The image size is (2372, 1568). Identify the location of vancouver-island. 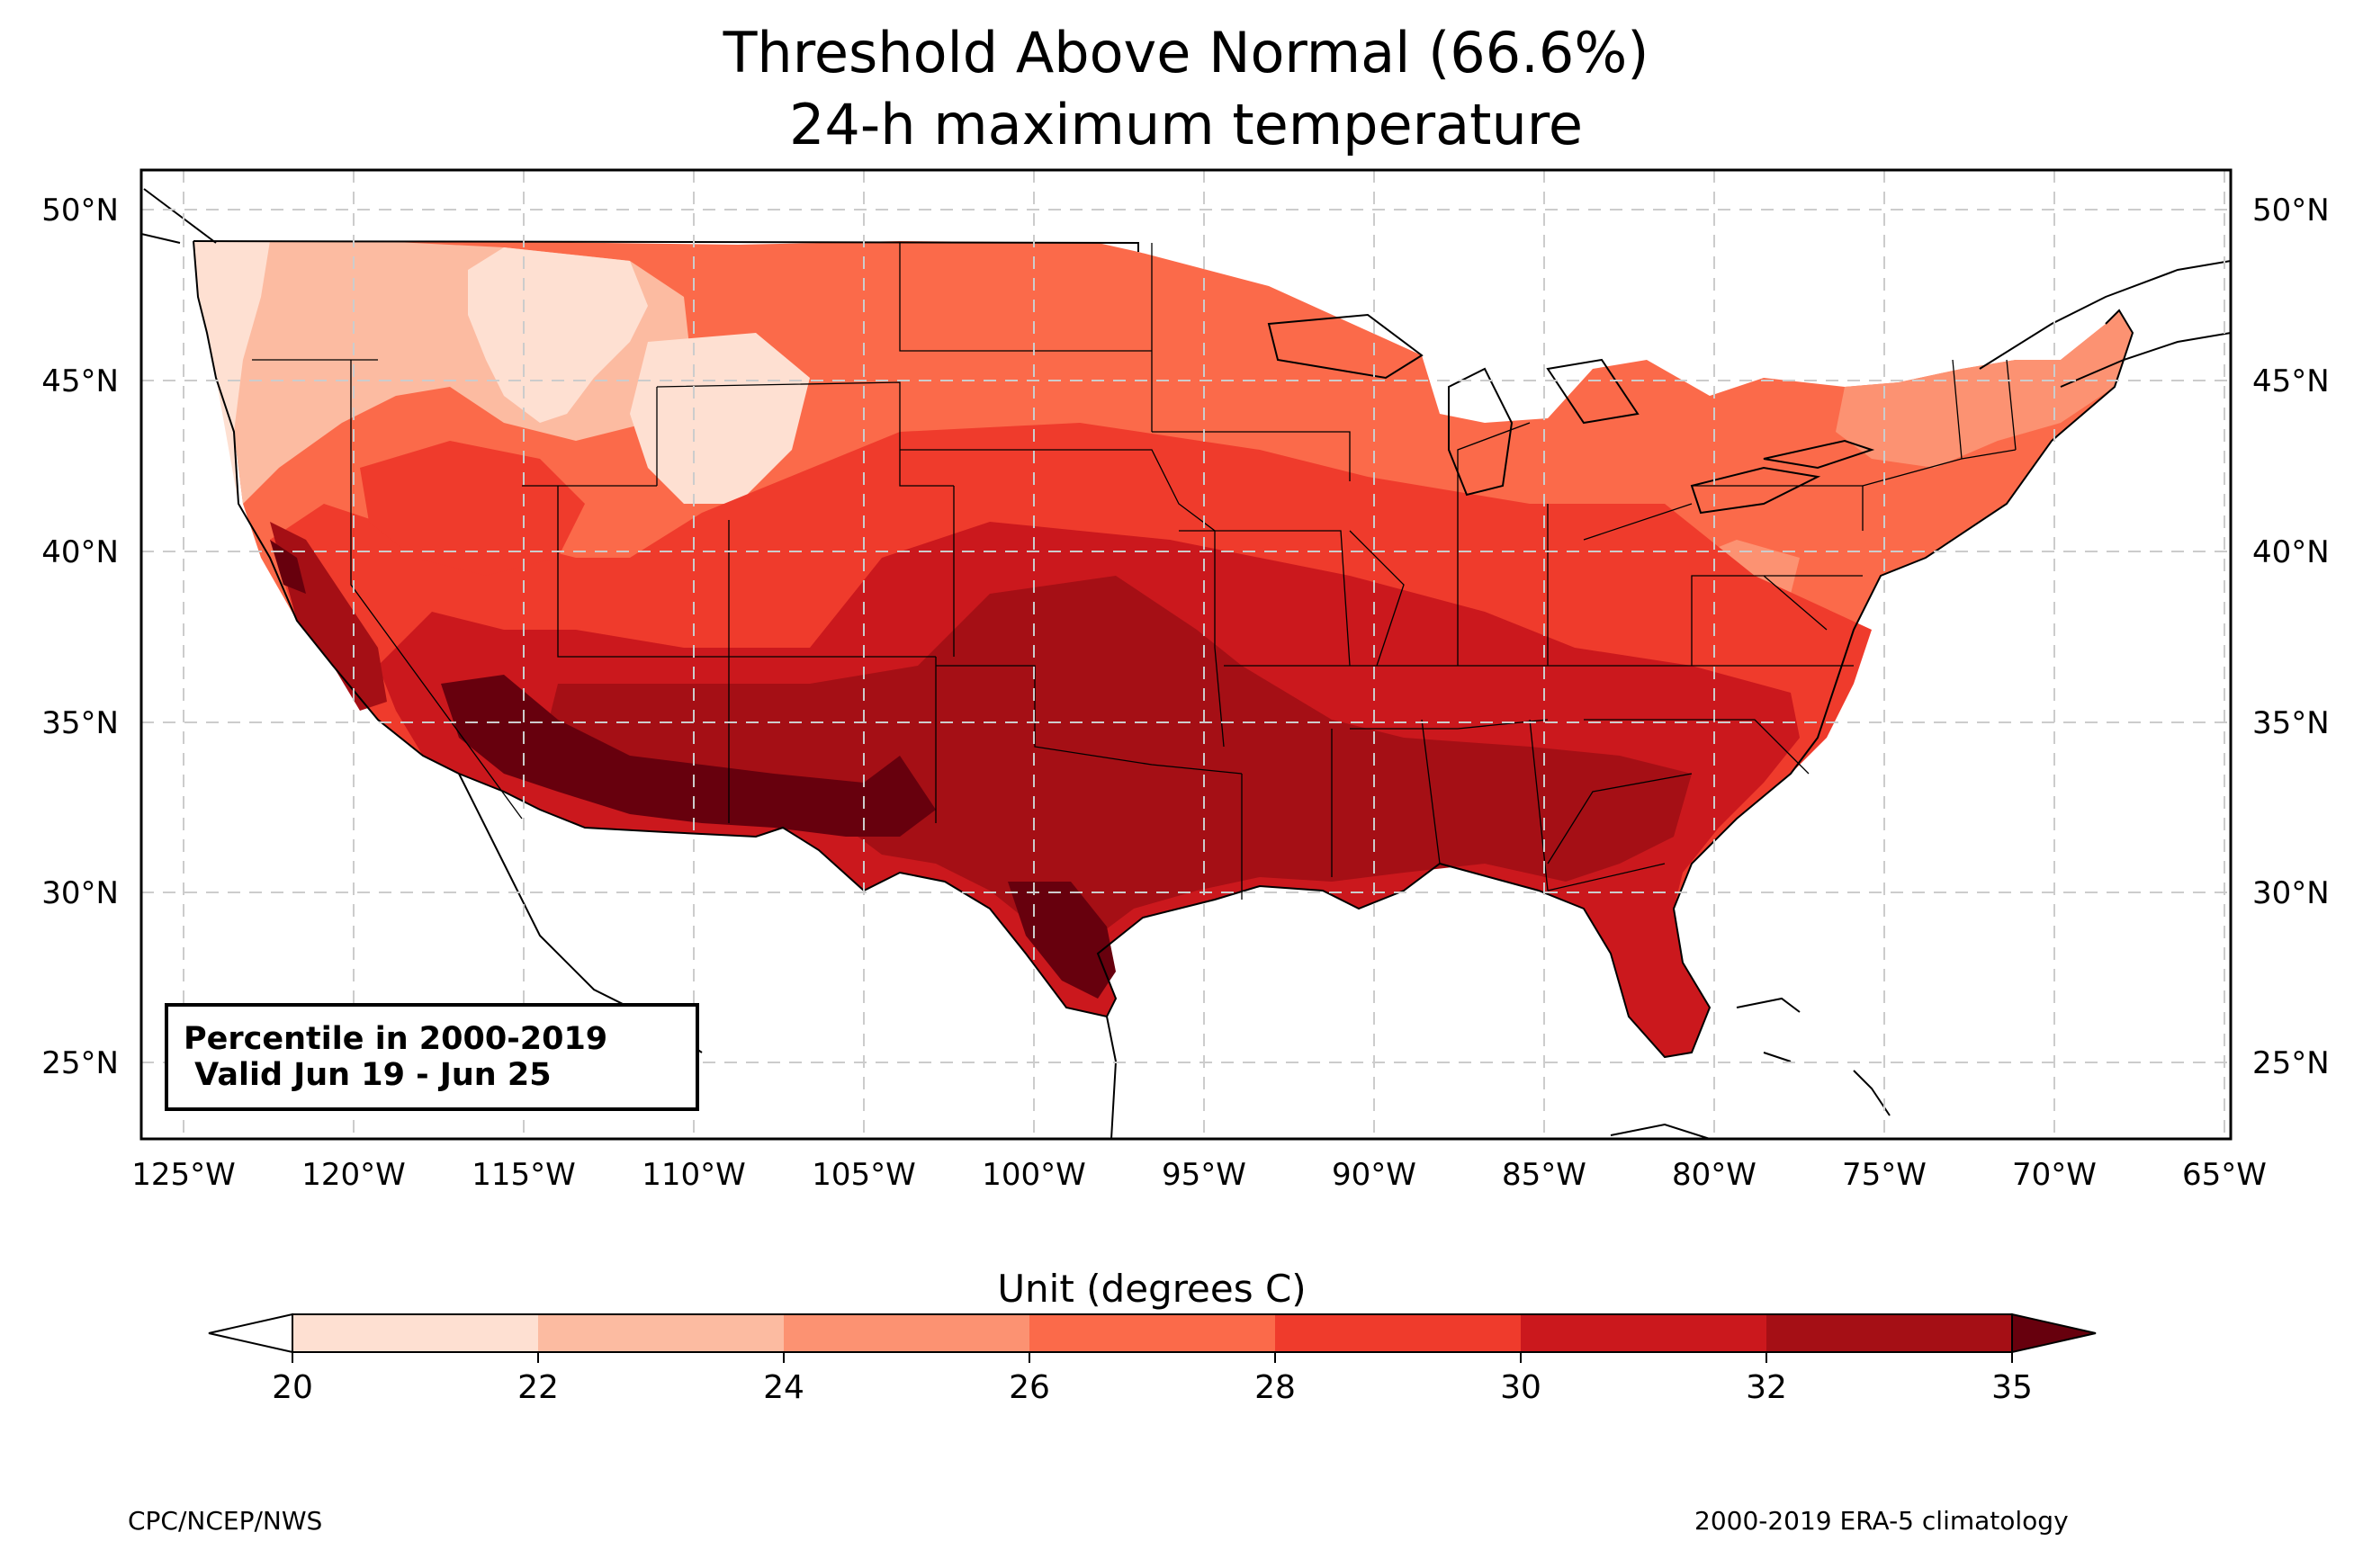
(179, 216).